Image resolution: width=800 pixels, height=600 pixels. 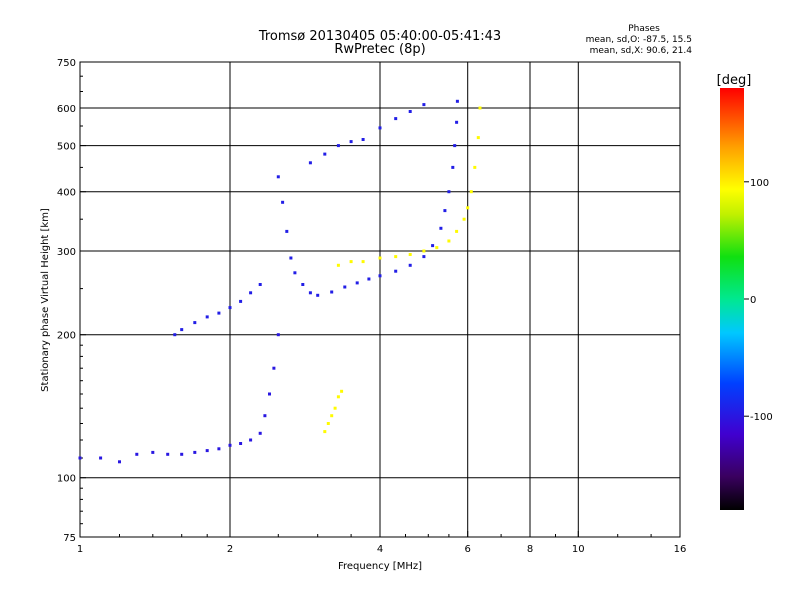 What do you see at coordinates (468, 549) in the screenshot?
I see `x-tick-label: 6` at bounding box center [468, 549].